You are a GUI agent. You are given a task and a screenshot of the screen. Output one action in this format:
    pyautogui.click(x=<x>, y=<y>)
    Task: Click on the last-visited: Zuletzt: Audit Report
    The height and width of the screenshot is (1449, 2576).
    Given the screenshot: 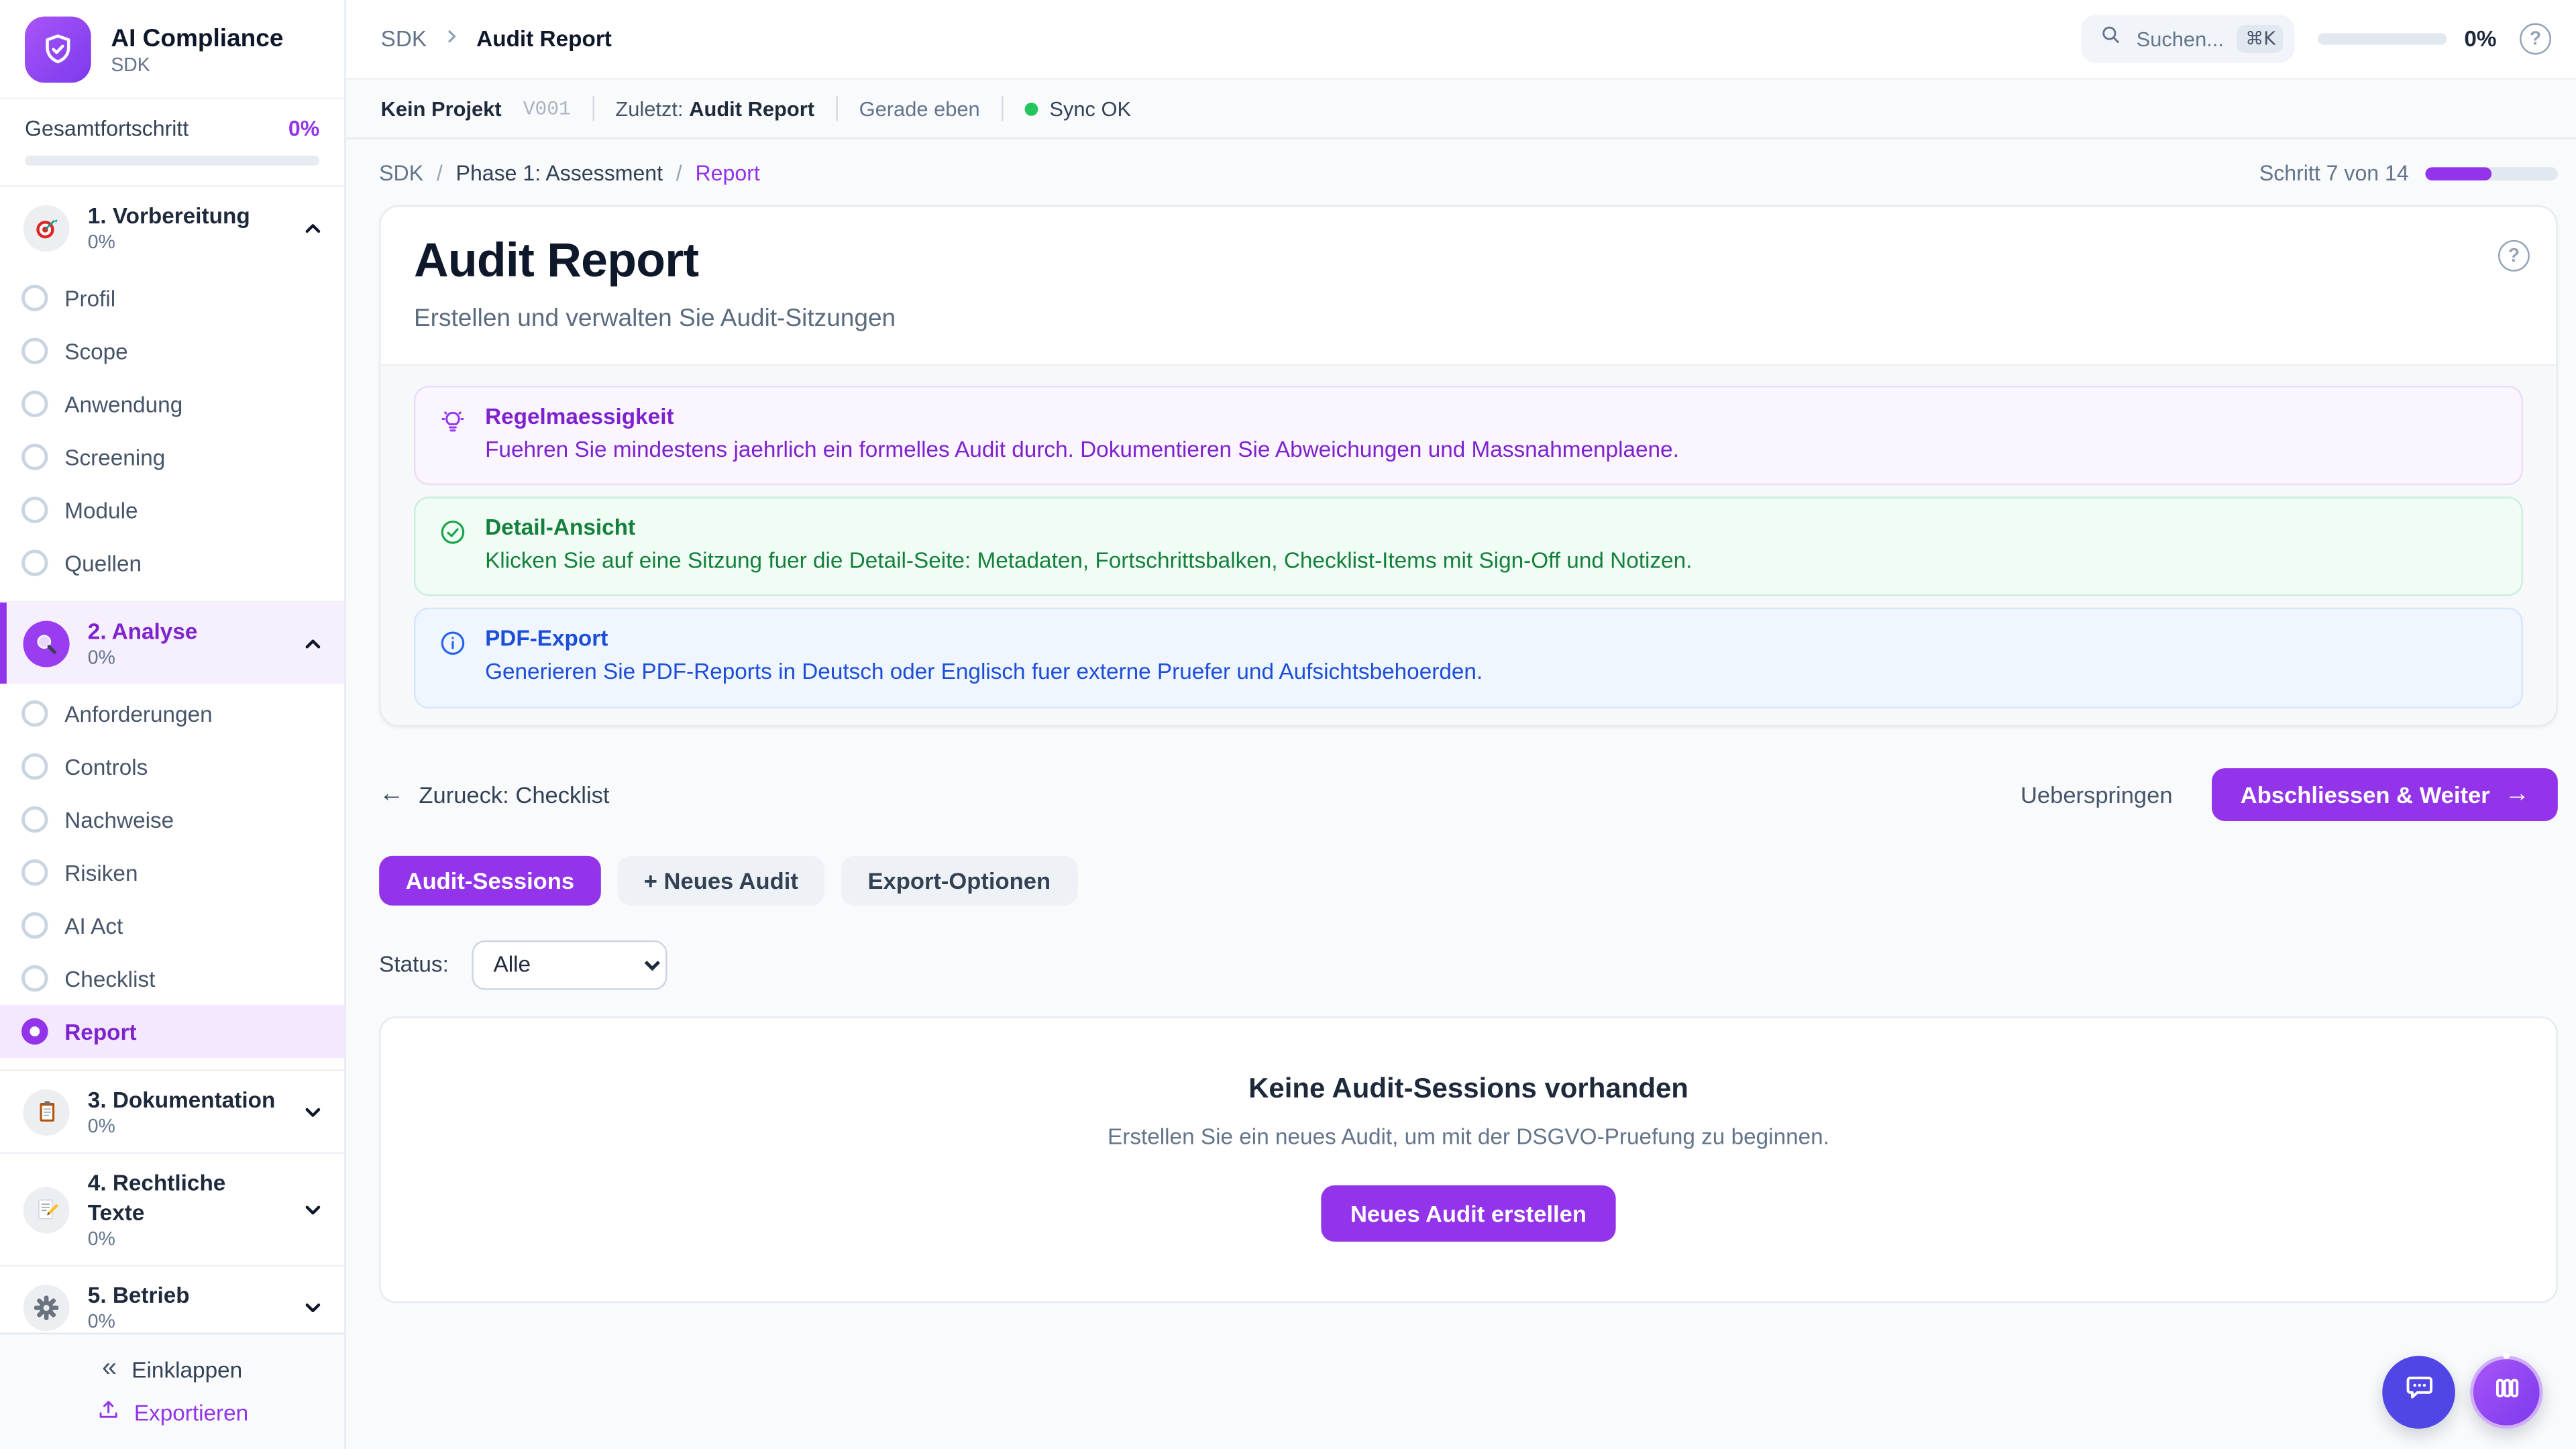 What is the action you would take?
    pyautogui.click(x=714, y=108)
    